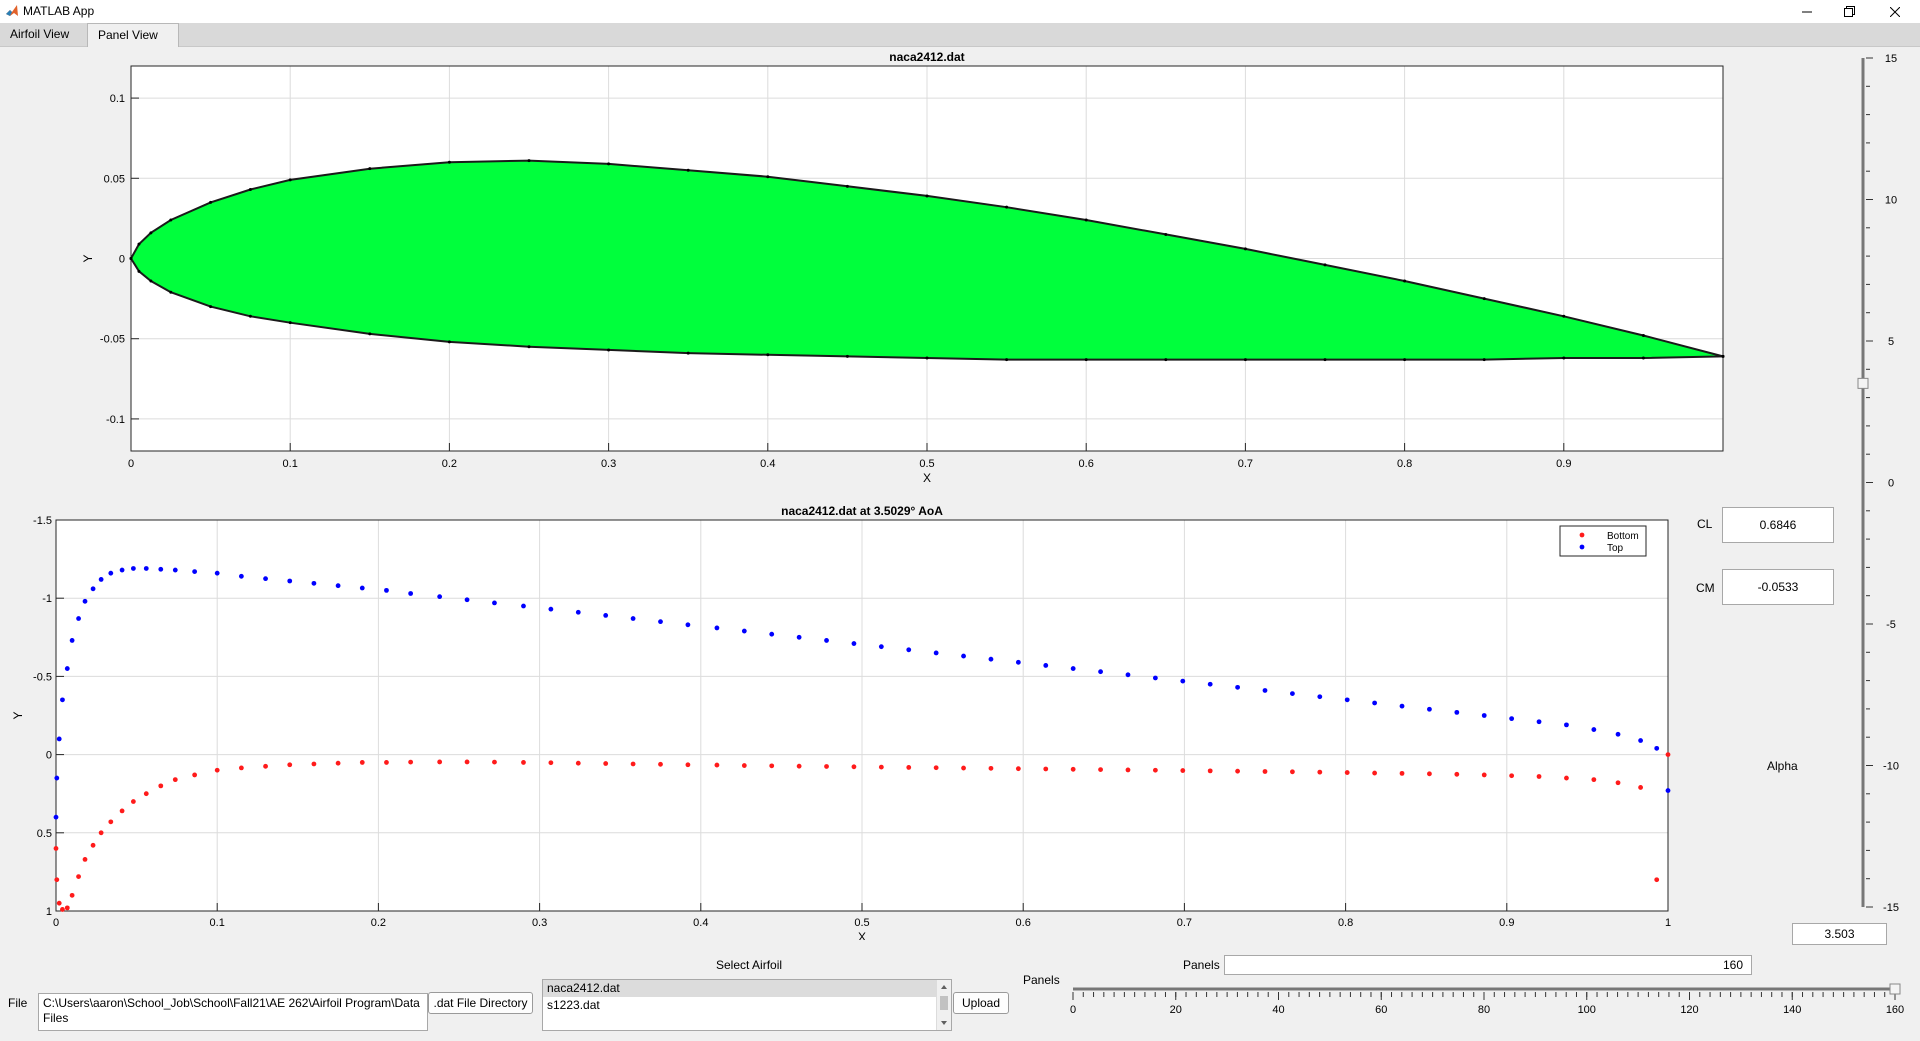 The width and height of the screenshot is (1920, 1041). What do you see at coordinates (44, 834) in the screenshot?
I see `y-tick-label: 0.5` at bounding box center [44, 834].